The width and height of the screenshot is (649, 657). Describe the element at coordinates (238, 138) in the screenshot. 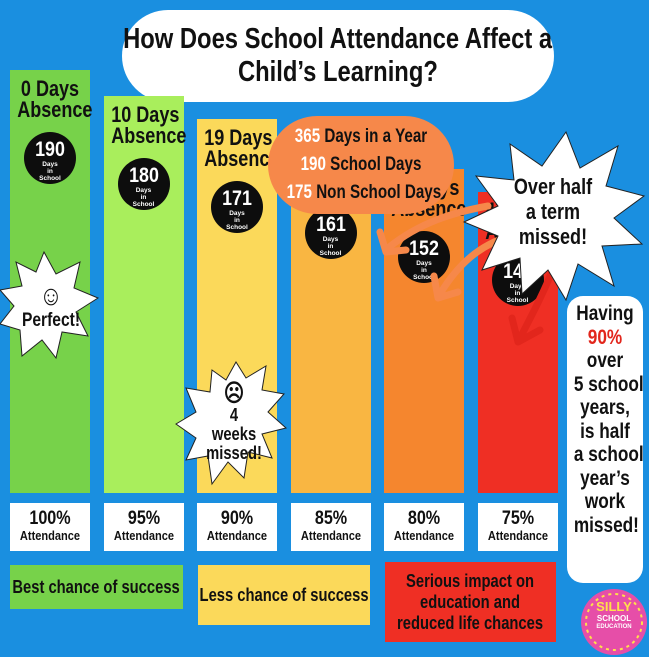

I see `absence-days: 19 Days` at that location.